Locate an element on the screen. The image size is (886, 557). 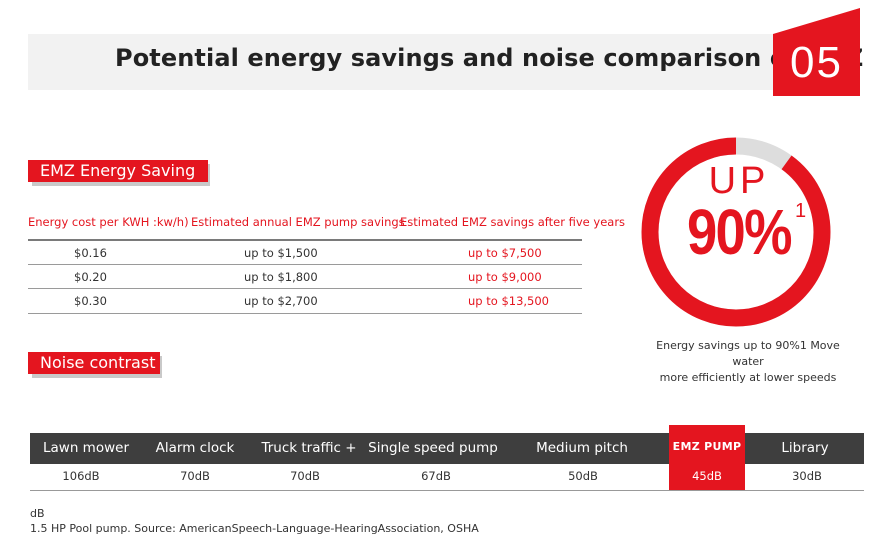
row-3-five-years: up to $13,500 is located at coordinates (508, 301).